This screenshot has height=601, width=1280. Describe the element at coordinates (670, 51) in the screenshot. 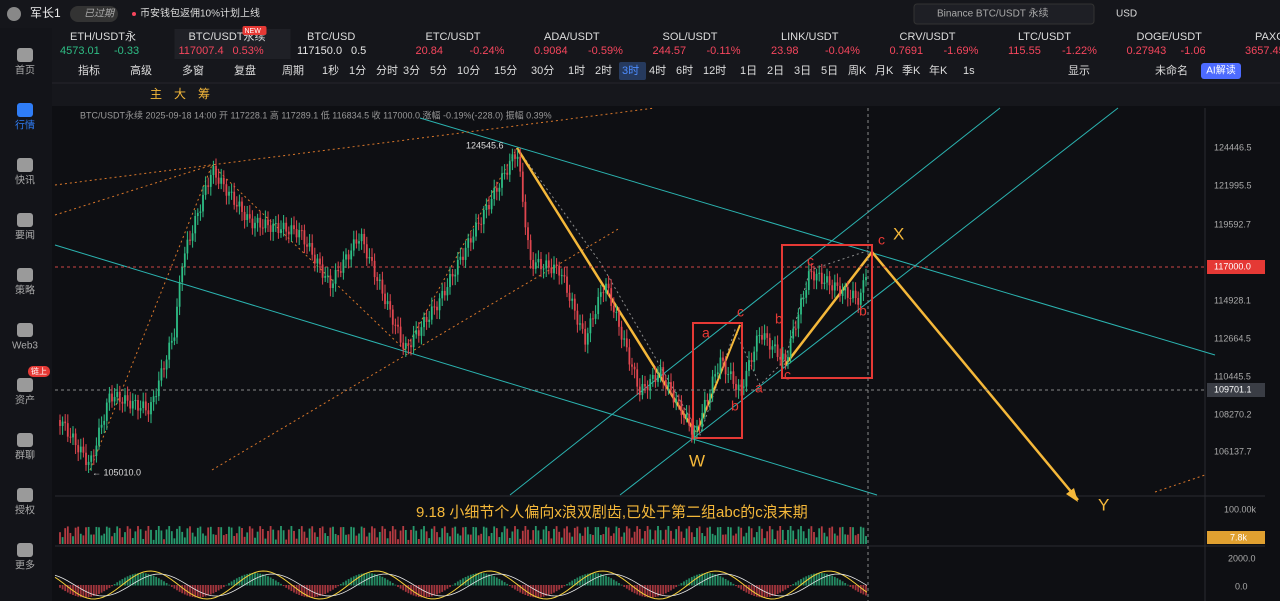

I see `ticker-price: 244.57` at that location.